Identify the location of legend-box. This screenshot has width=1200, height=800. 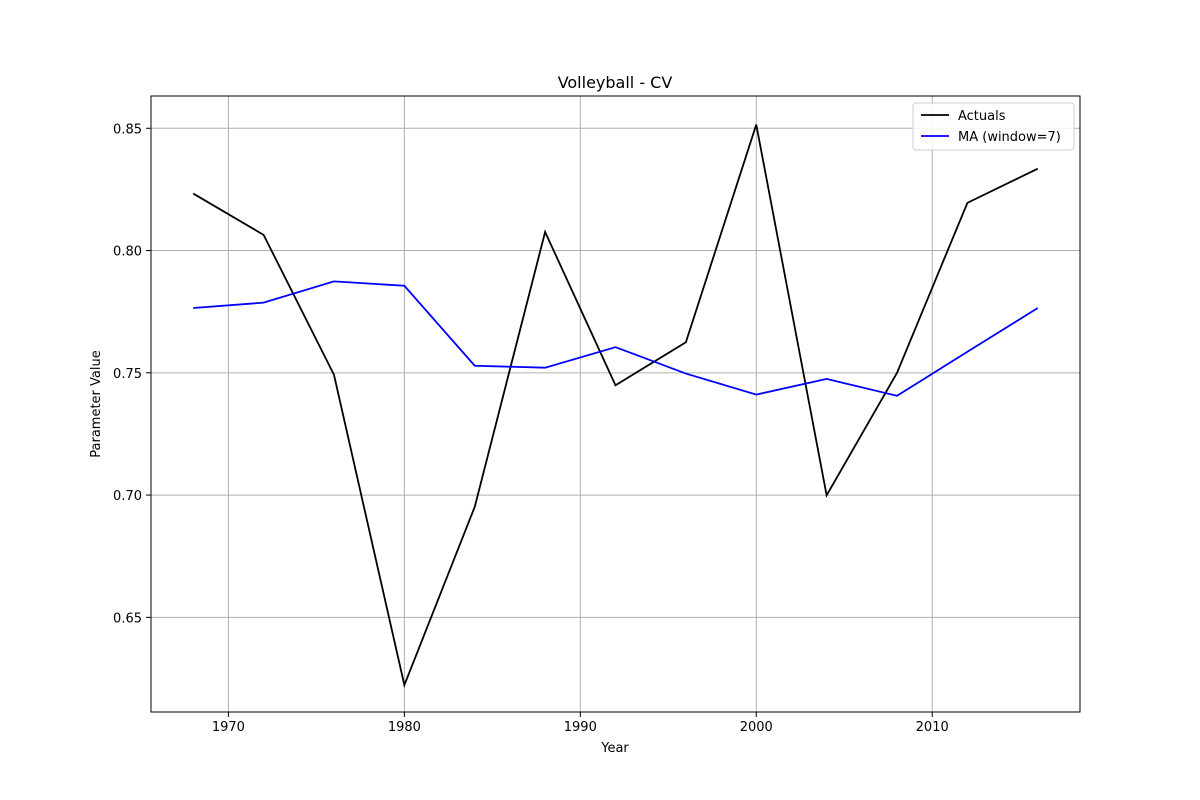
(993, 126).